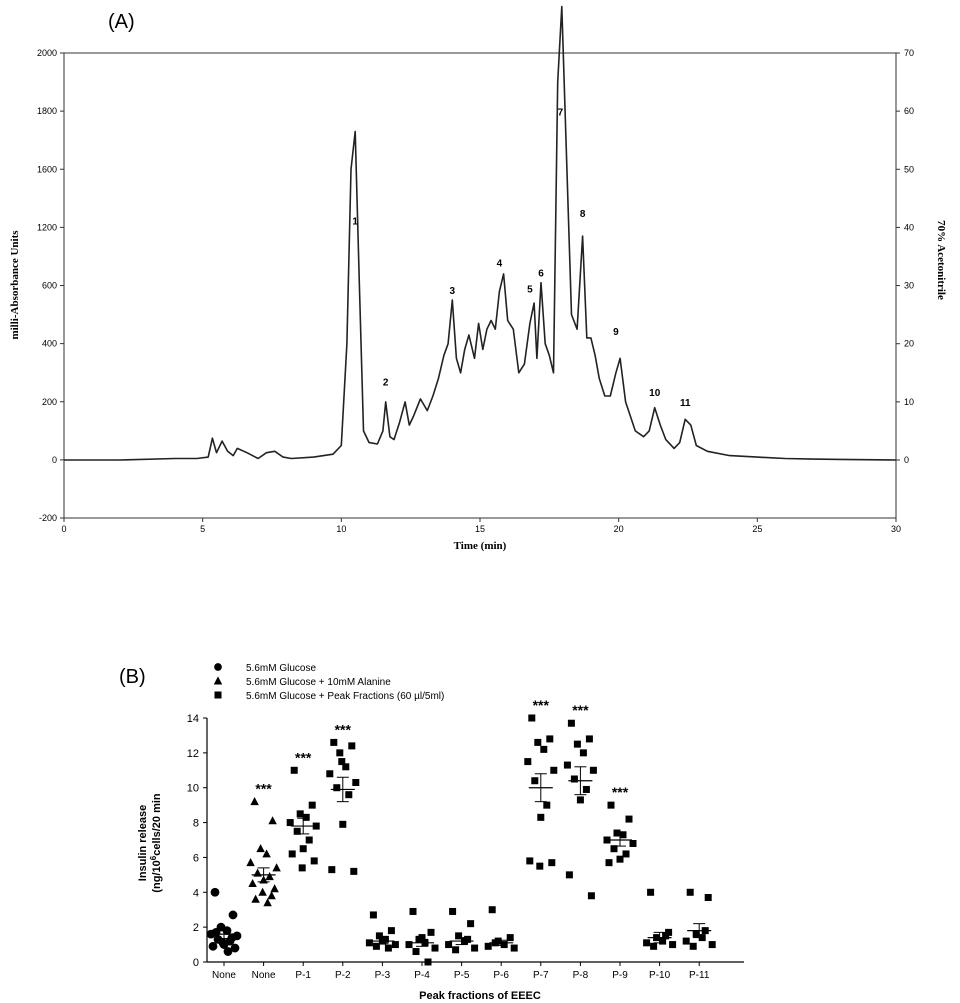 This screenshot has height=1003, width=960. What do you see at coordinates (218, 680) in the screenshot?
I see `legend-marker` at bounding box center [218, 680].